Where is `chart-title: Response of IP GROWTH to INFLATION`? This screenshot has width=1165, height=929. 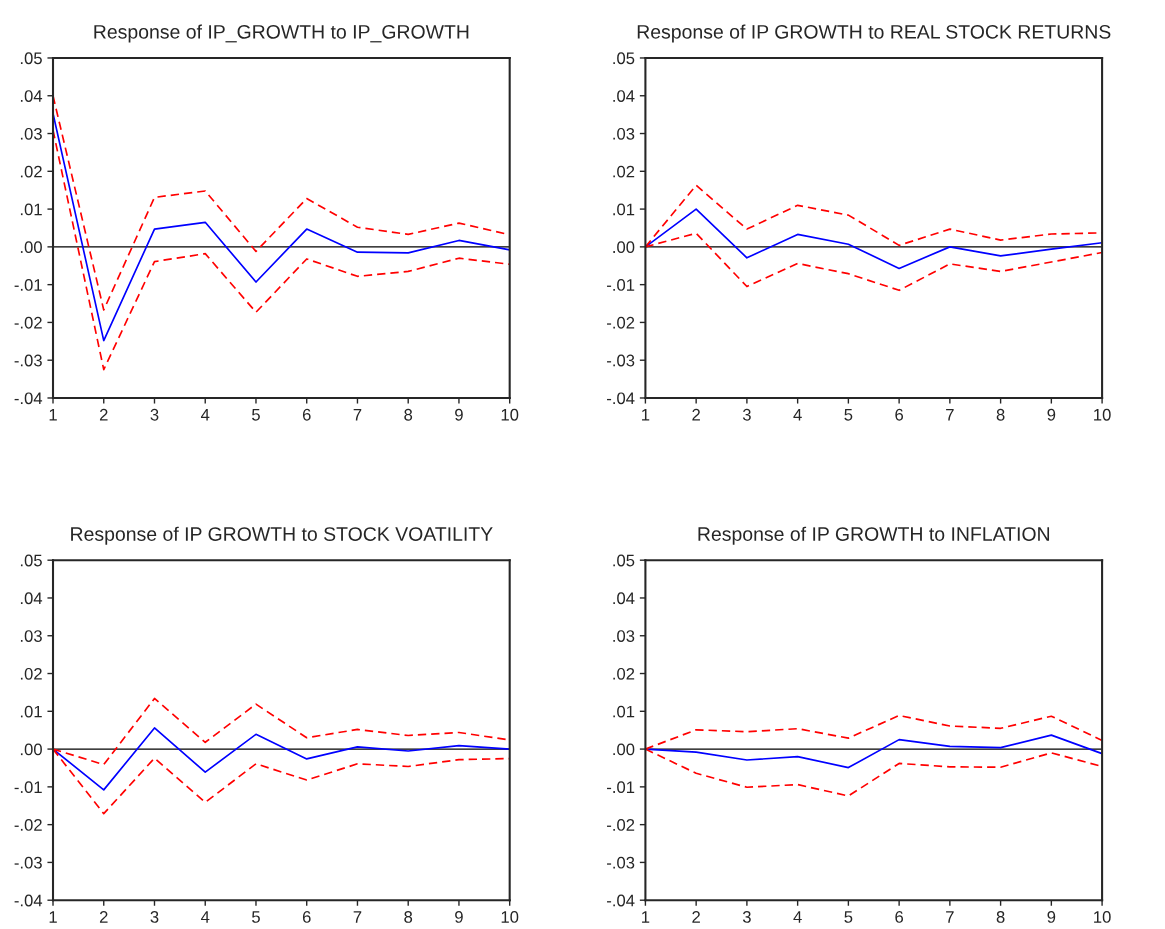 chart-title: Response of IP GROWTH to INFLATION is located at coordinates (874, 535).